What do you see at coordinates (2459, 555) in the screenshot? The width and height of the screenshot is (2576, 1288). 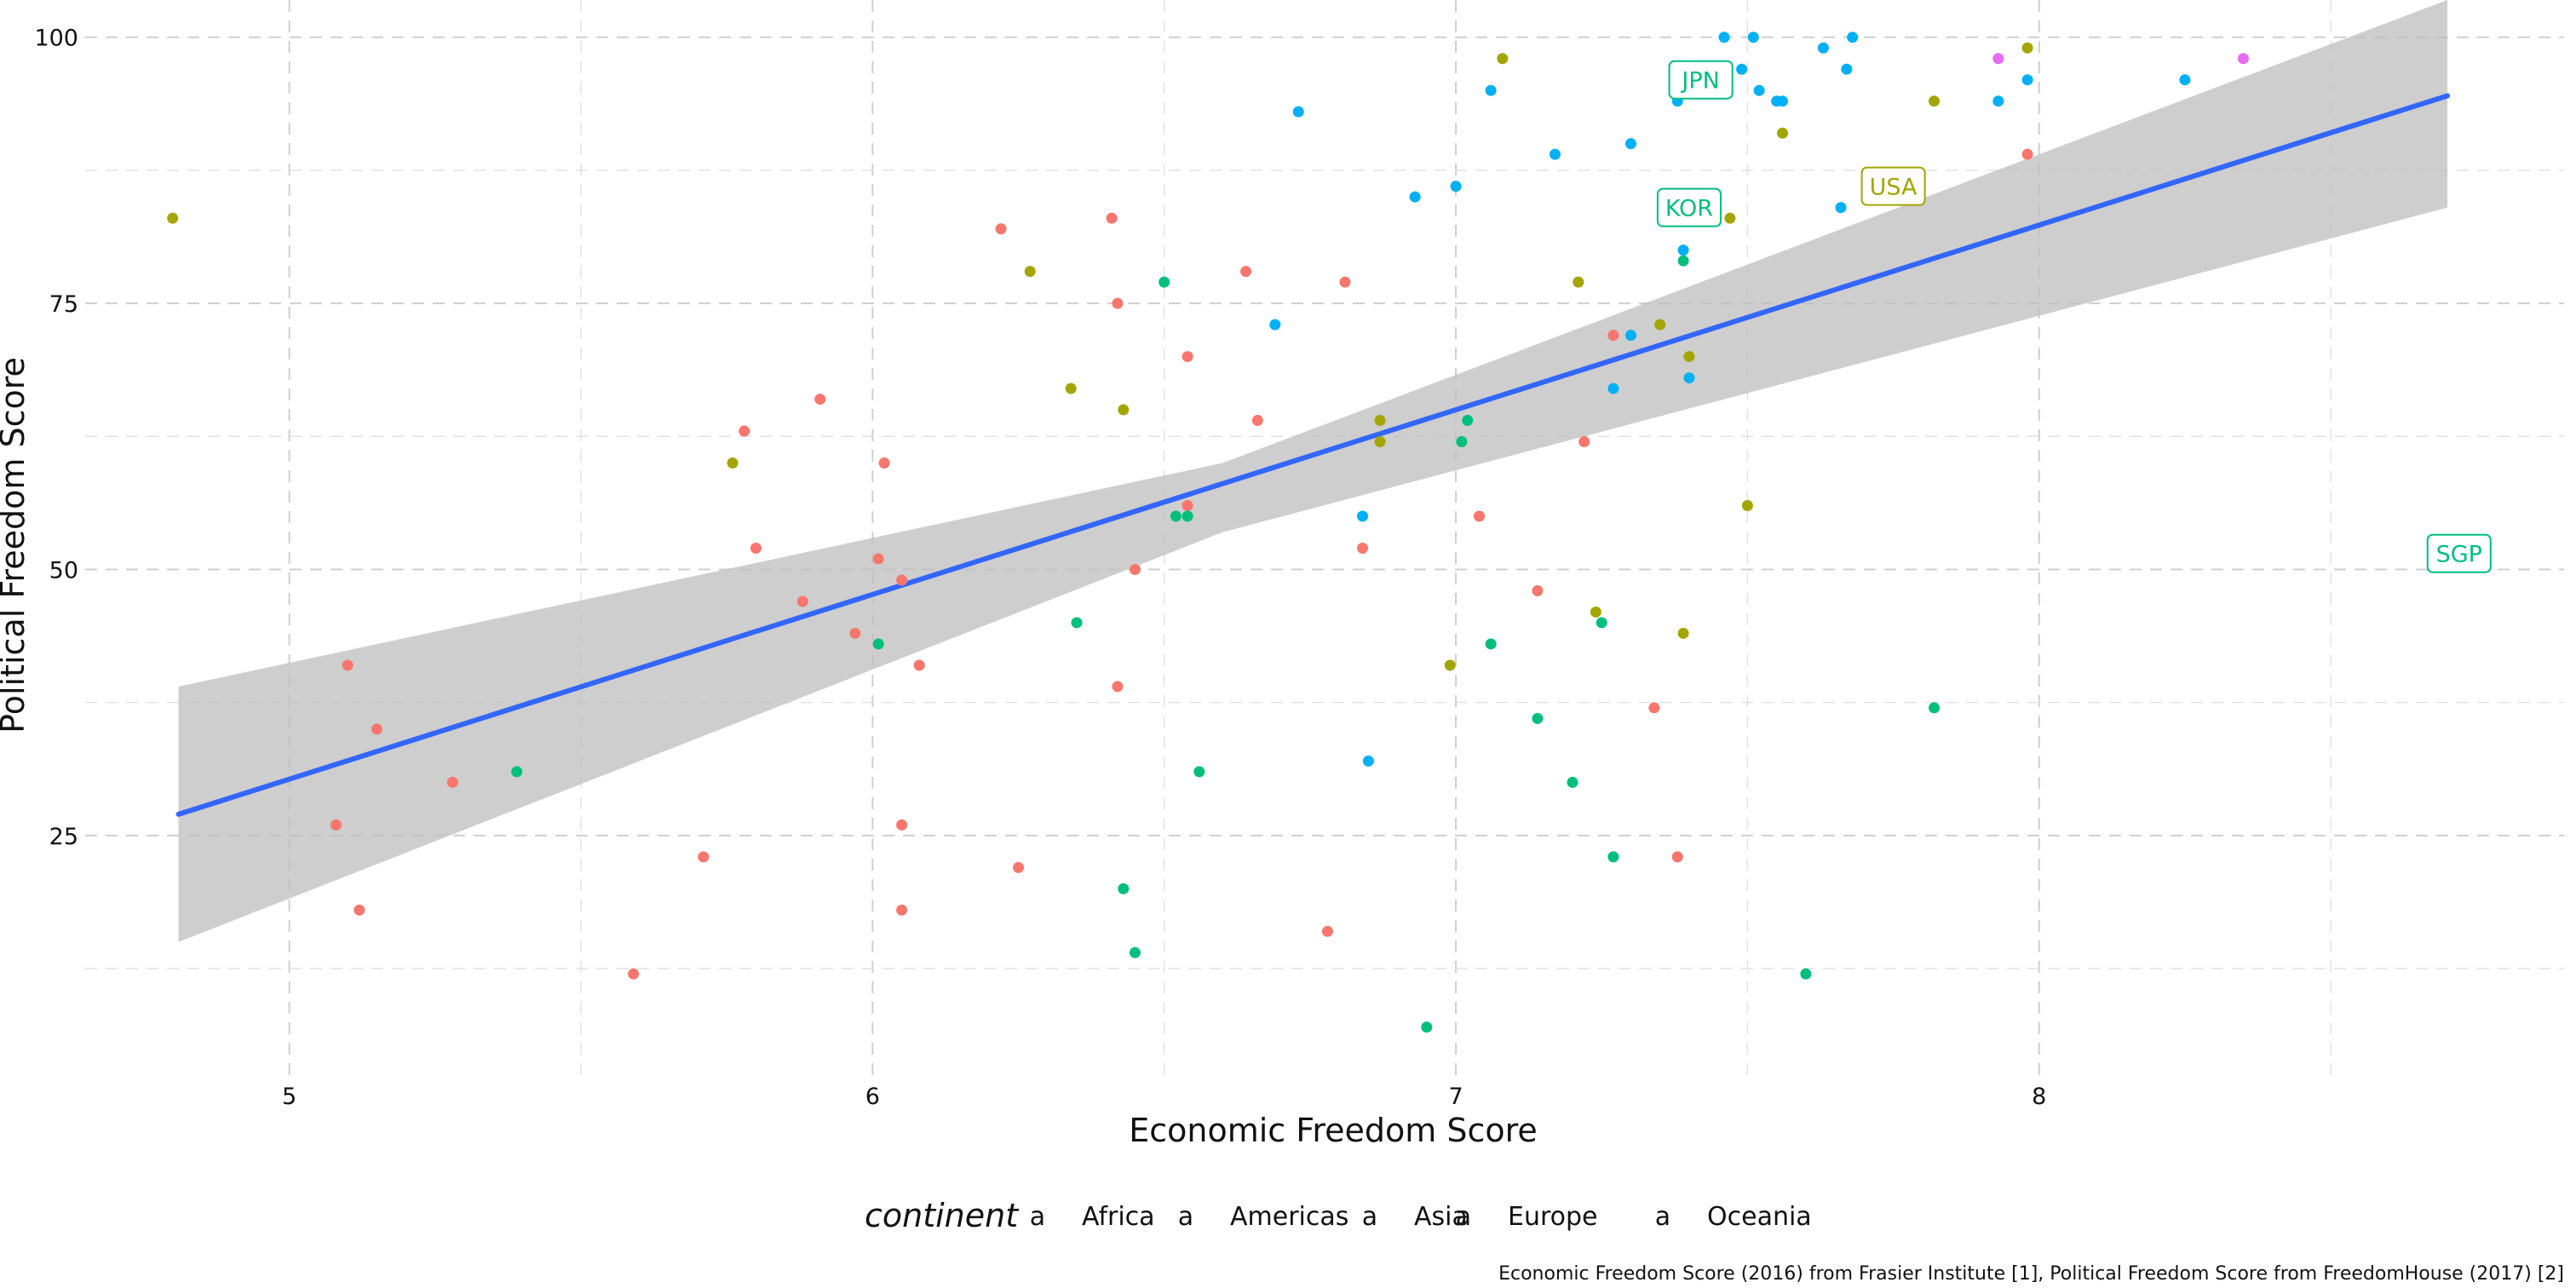 I see `label-text: SGP` at bounding box center [2459, 555].